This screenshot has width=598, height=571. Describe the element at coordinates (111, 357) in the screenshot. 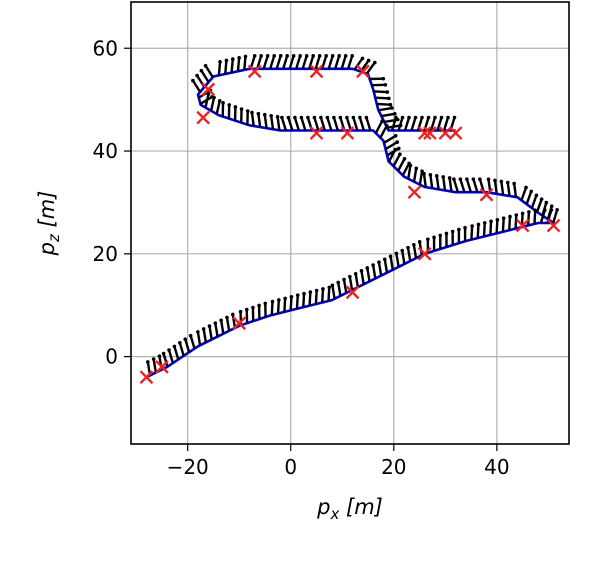

I see `y-tick-label: 0` at that location.